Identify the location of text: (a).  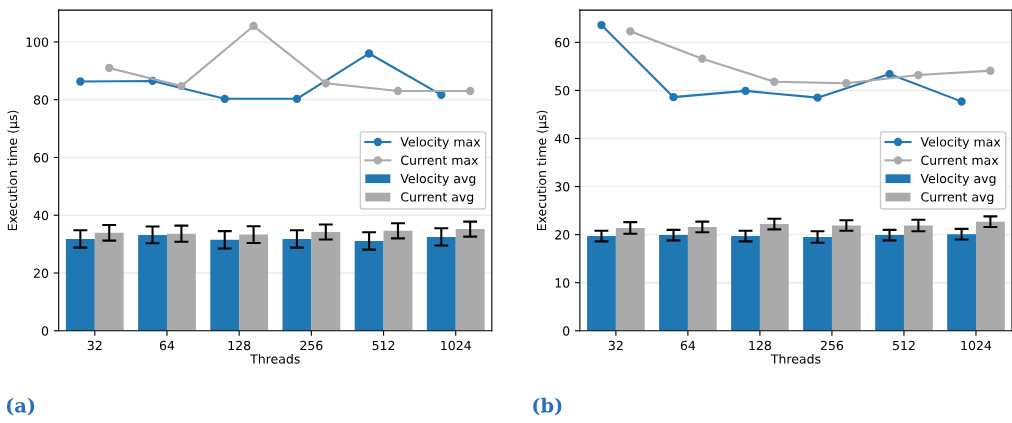
(20, 406).